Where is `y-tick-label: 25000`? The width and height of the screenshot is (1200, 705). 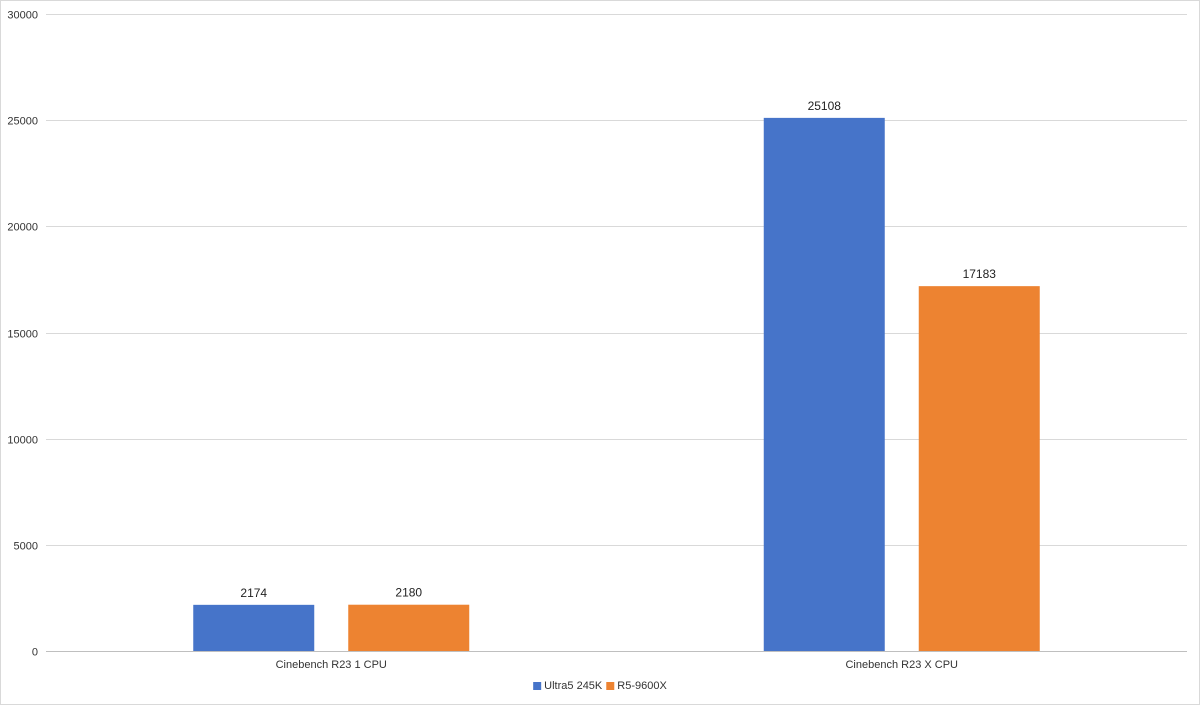 y-tick-label: 25000 is located at coordinates (22, 122).